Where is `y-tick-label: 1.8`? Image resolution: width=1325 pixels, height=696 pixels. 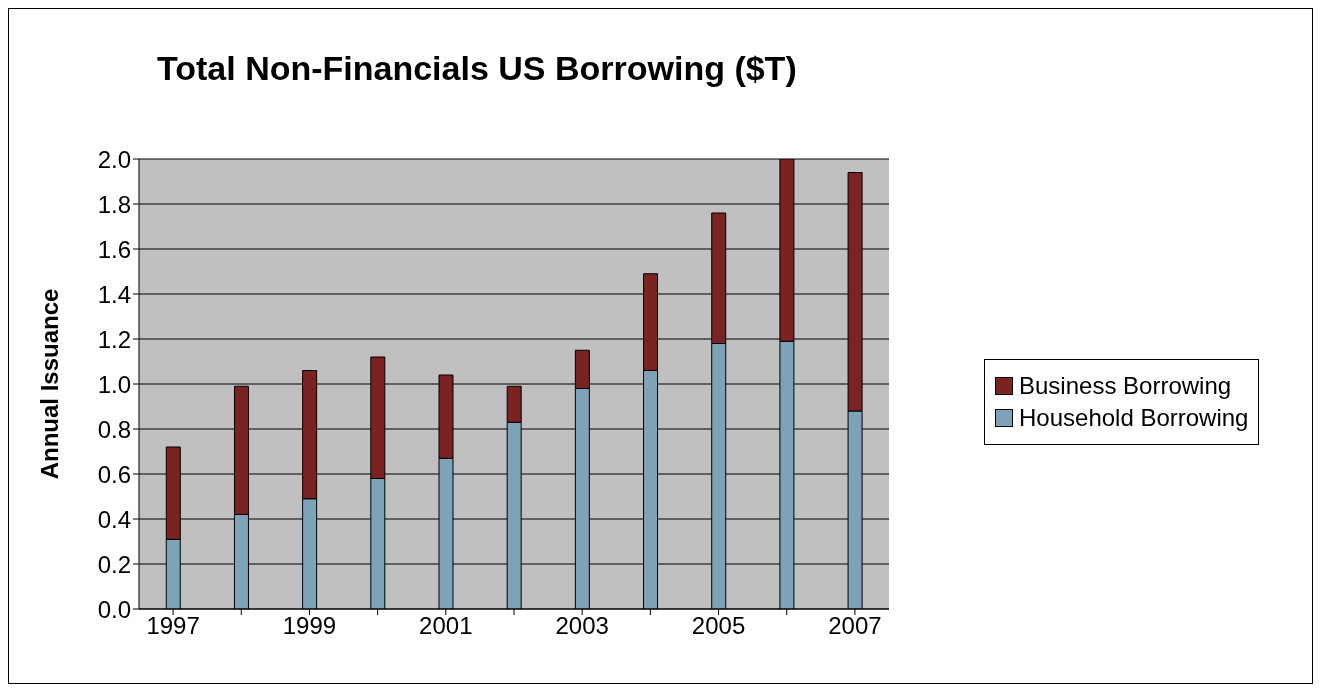 y-tick-label: 1.8 is located at coordinates (114, 204).